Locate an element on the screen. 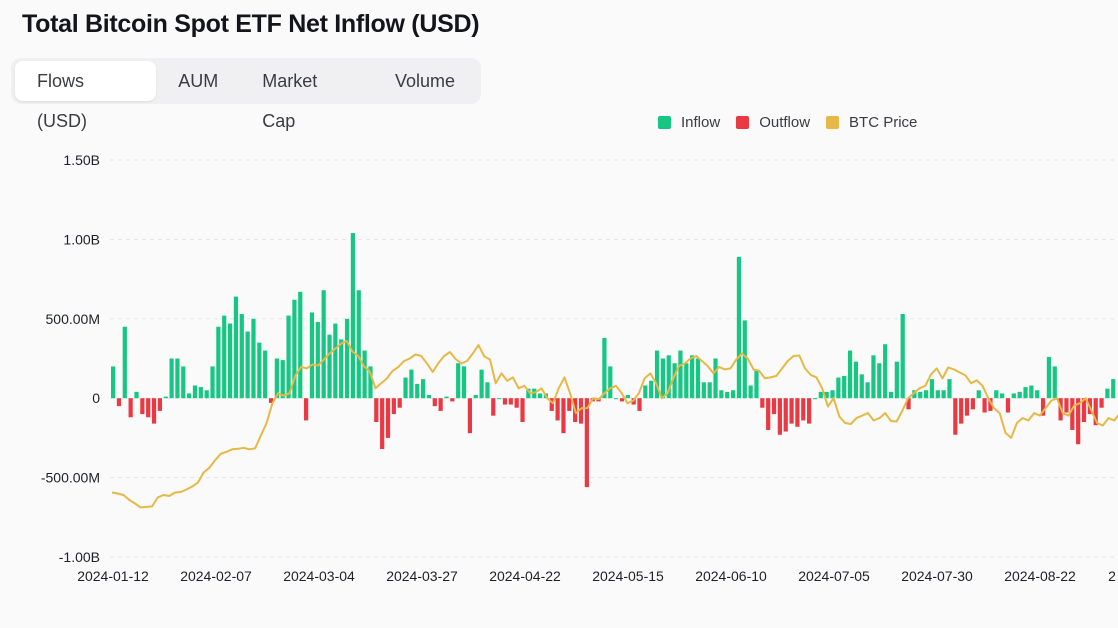 The height and width of the screenshot is (628, 1118). x-tick-label: 2024-03-04 is located at coordinates (319, 576).